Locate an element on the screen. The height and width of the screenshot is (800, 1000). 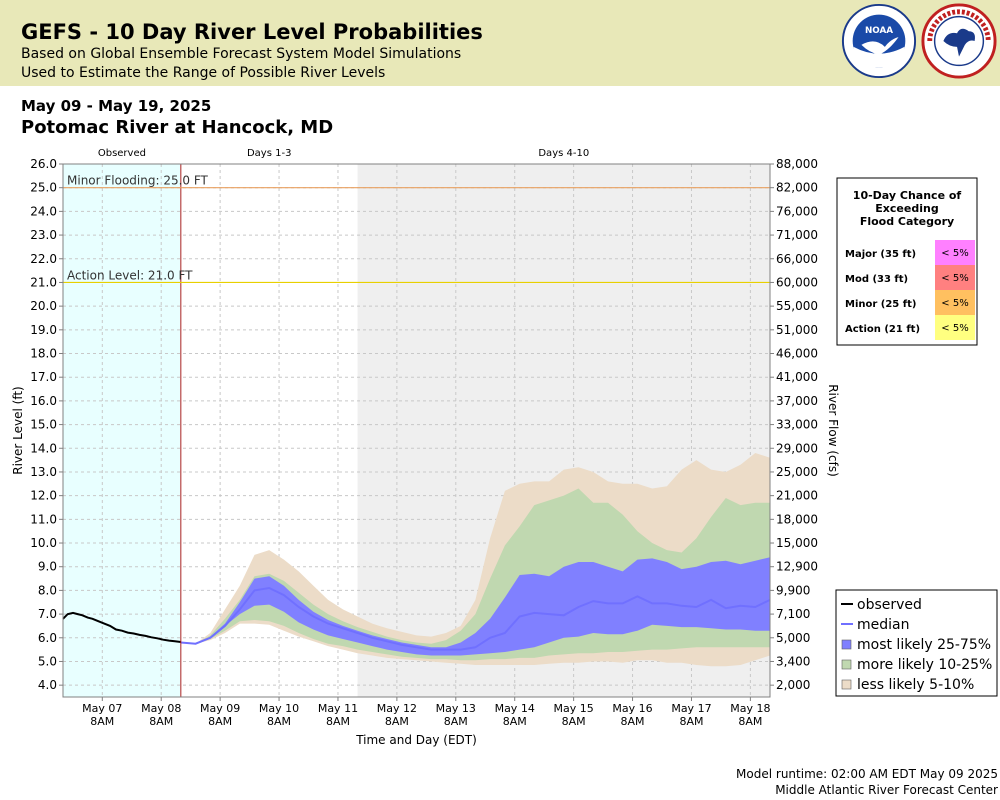
y2-axis-title: River Flow (cfs) is located at coordinates (833, 430).